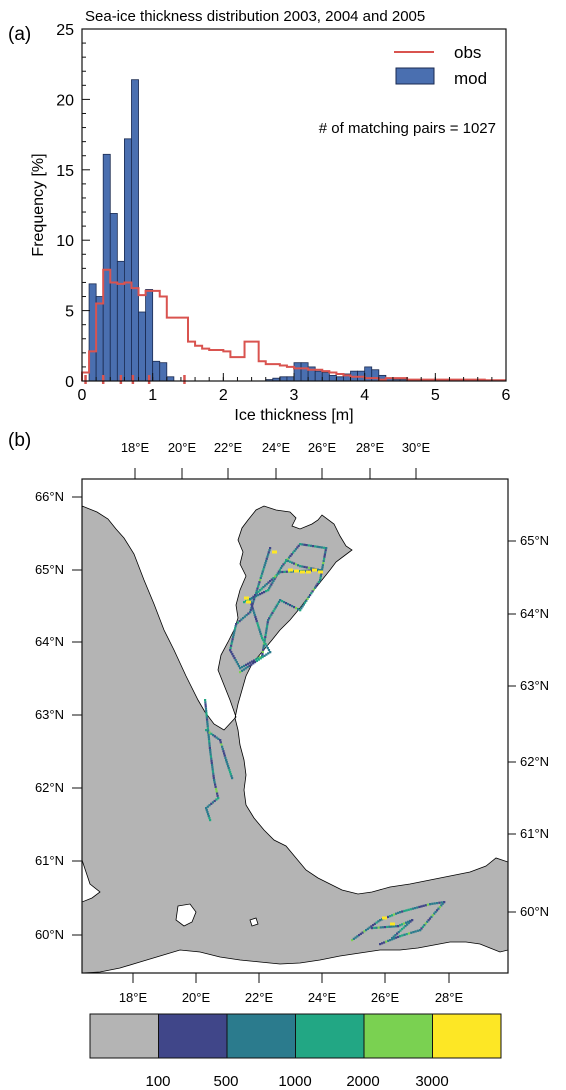 The height and width of the screenshot is (1090, 566). I want to click on y-axis-label: Frequency [%], so click(38, 204).